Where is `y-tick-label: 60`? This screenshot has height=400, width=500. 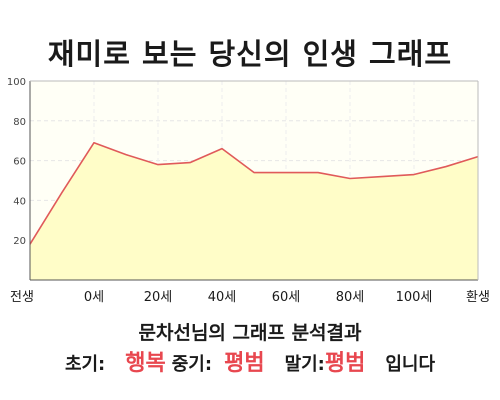 y-tick-label: 60 is located at coordinates (19, 162).